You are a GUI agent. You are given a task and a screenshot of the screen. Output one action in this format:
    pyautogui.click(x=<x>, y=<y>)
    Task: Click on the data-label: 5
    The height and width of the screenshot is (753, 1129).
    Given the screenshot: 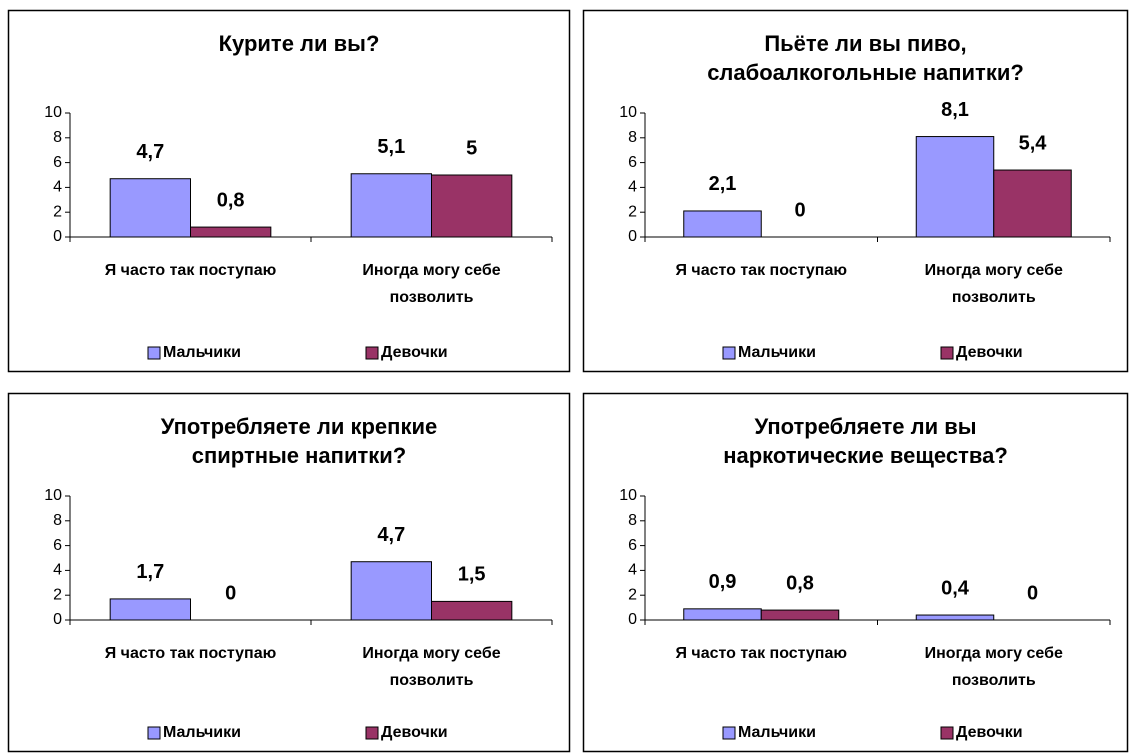 What is the action you would take?
    pyautogui.click(x=471, y=148)
    